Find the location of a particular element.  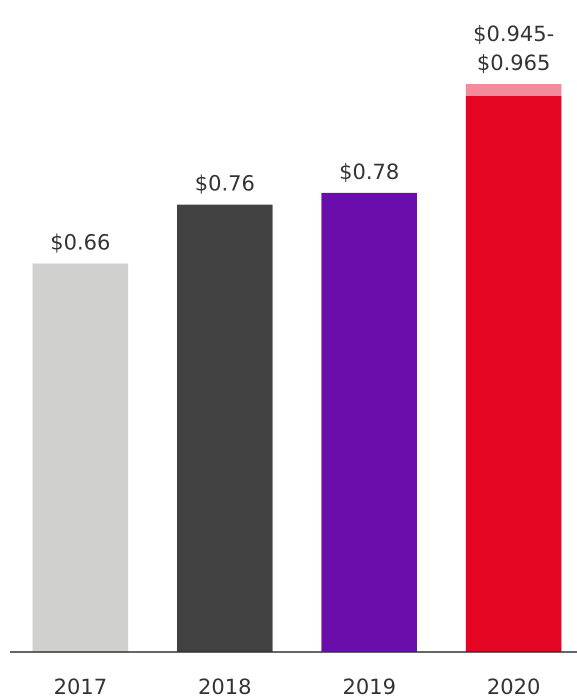

data-label: $0.78 is located at coordinates (369, 172).